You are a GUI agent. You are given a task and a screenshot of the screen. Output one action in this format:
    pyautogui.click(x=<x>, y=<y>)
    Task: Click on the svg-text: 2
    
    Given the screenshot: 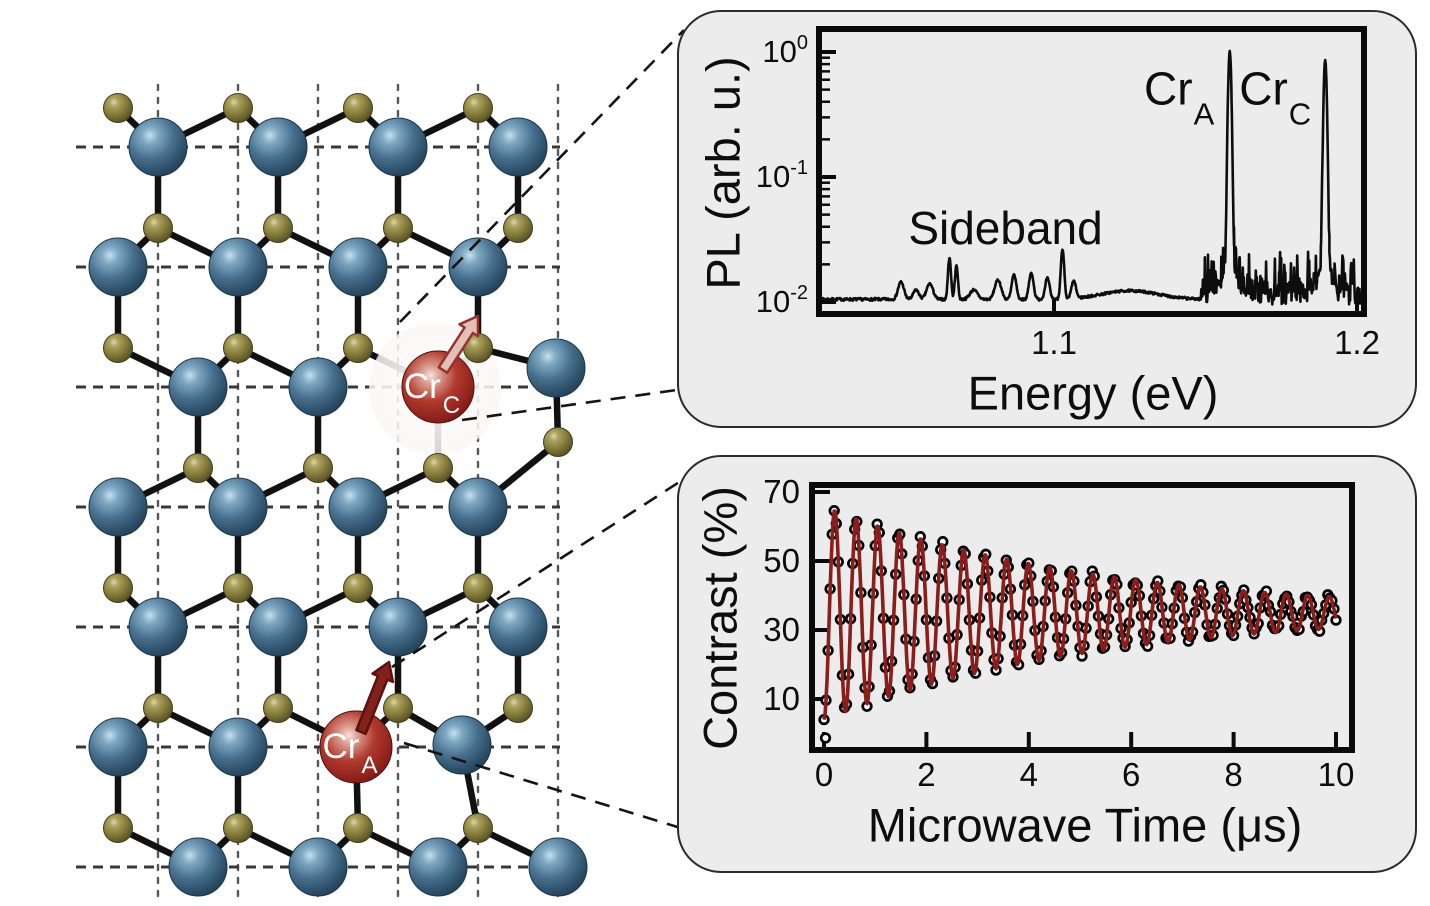 What is the action you would take?
    pyautogui.click(x=926, y=774)
    